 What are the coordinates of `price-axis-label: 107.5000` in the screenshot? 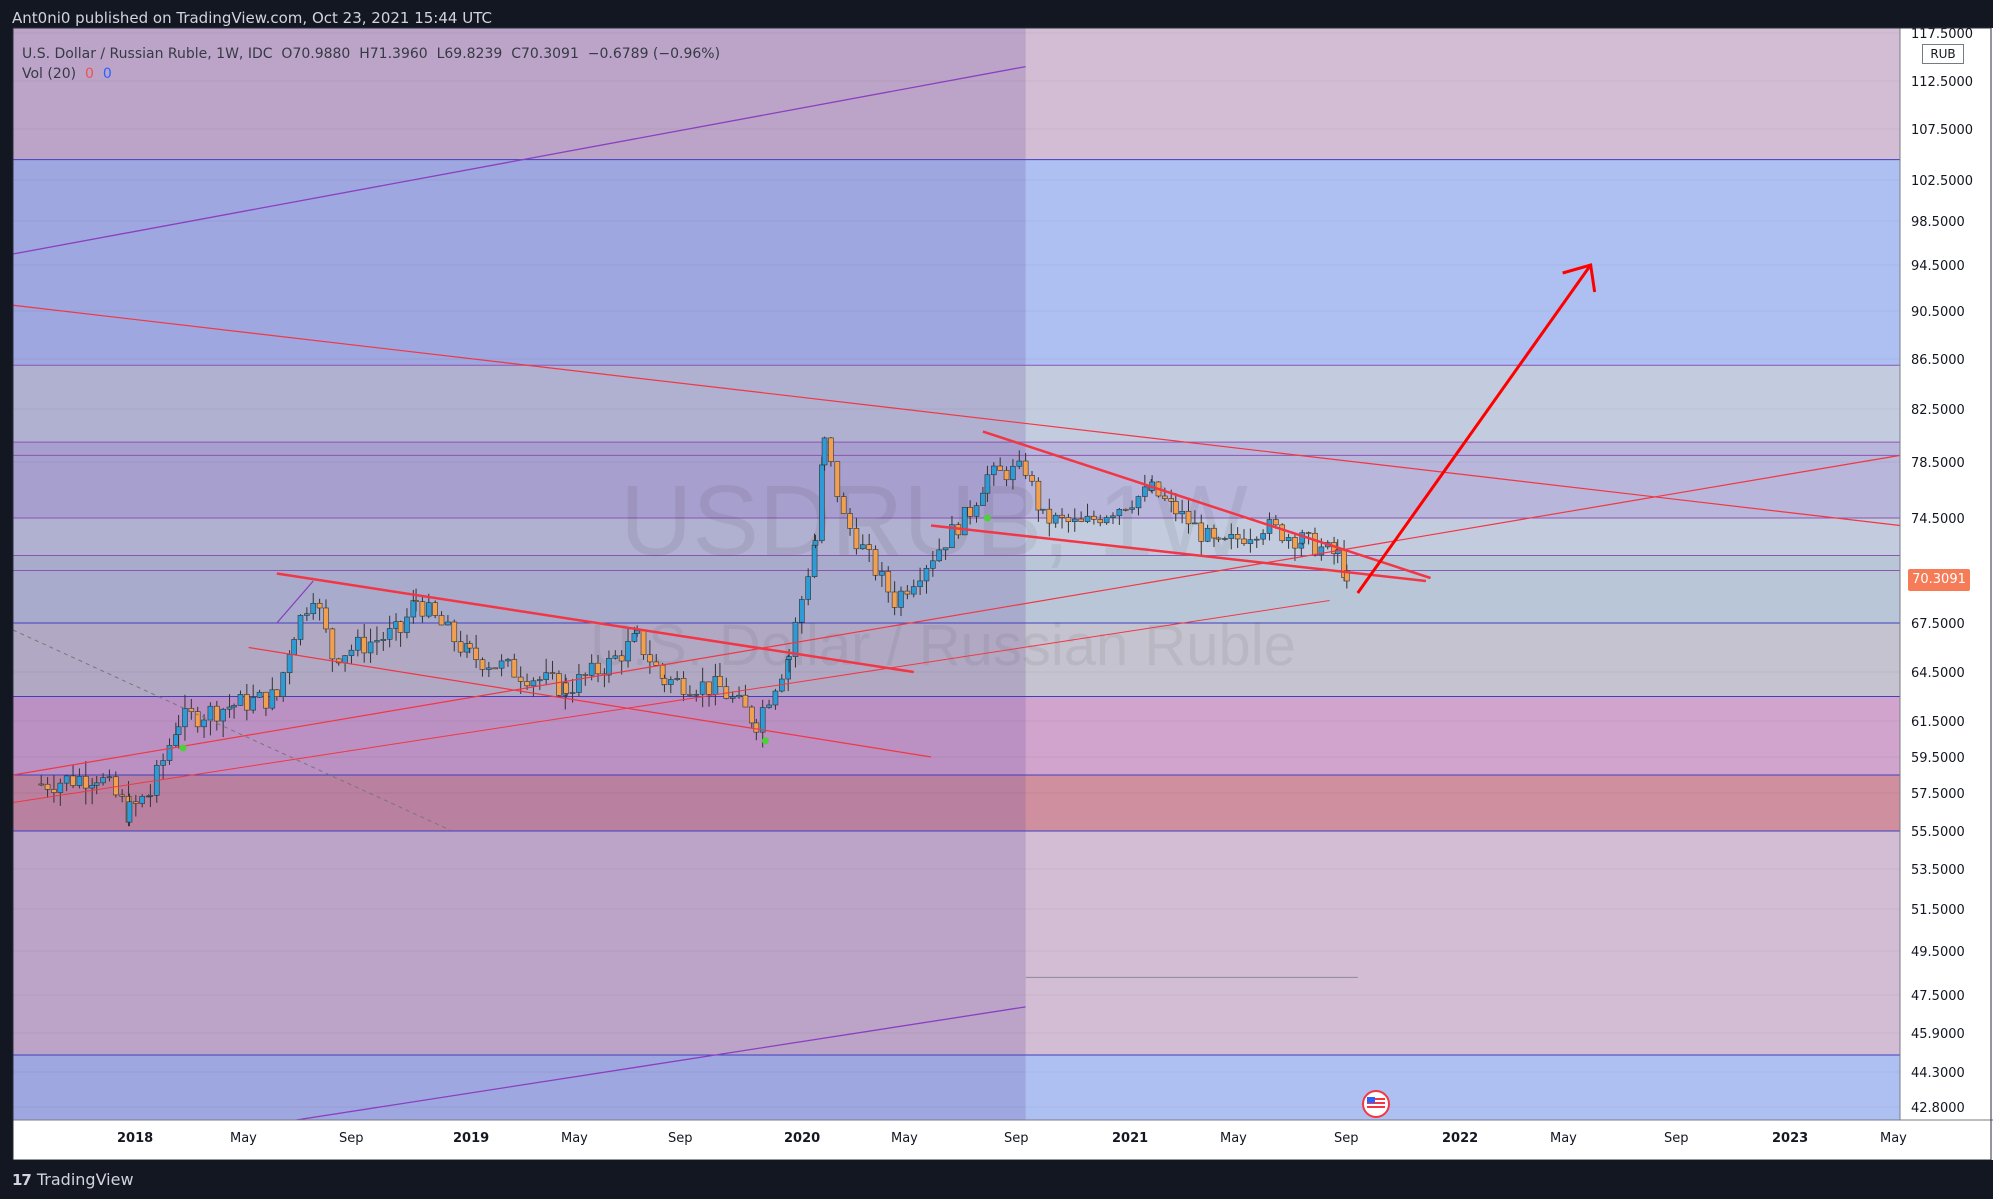 It's located at (1942, 130).